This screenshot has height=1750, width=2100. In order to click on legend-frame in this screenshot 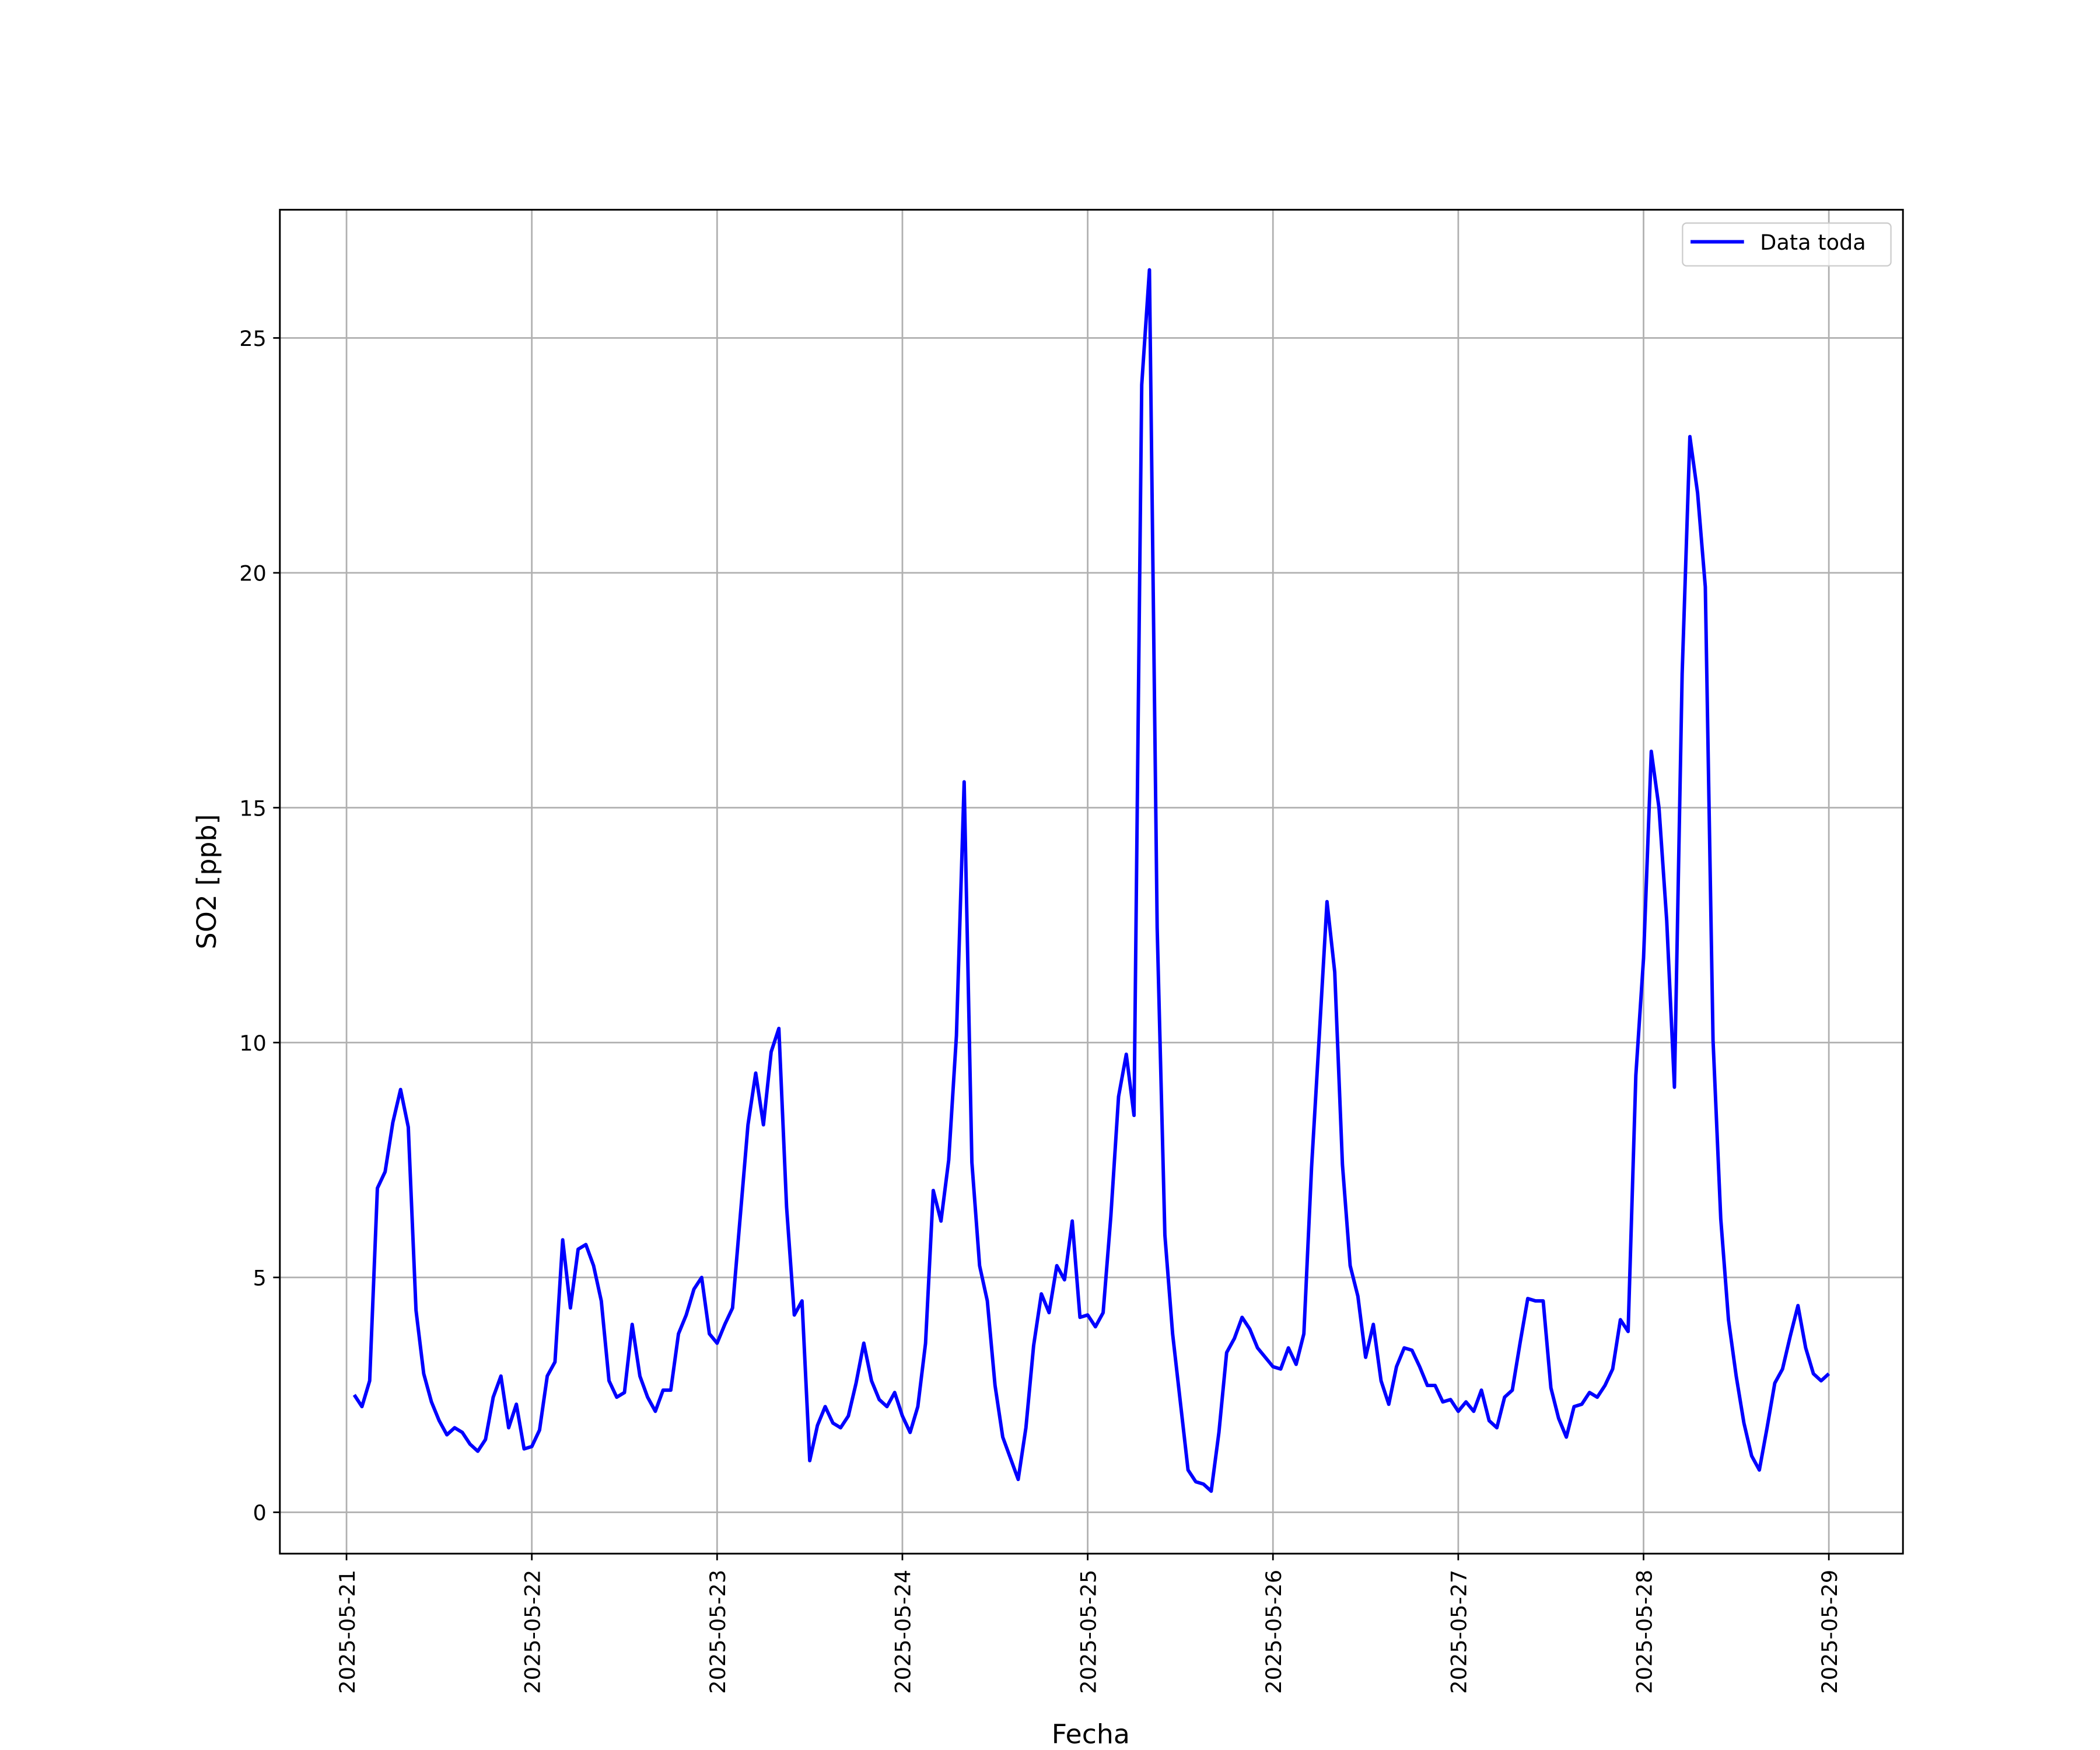, I will do `click(1787, 244)`.